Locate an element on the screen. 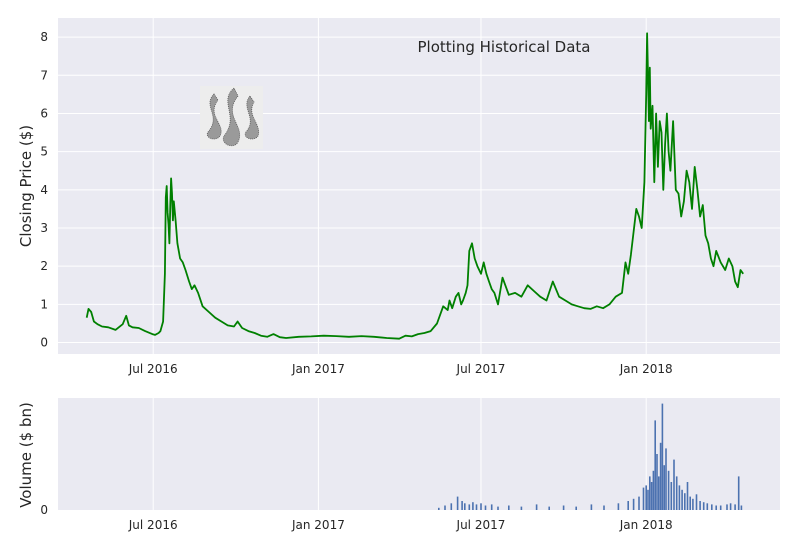 This screenshot has width=800, height=550. price-y-tick-label: 0 is located at coordinates (44, 343).